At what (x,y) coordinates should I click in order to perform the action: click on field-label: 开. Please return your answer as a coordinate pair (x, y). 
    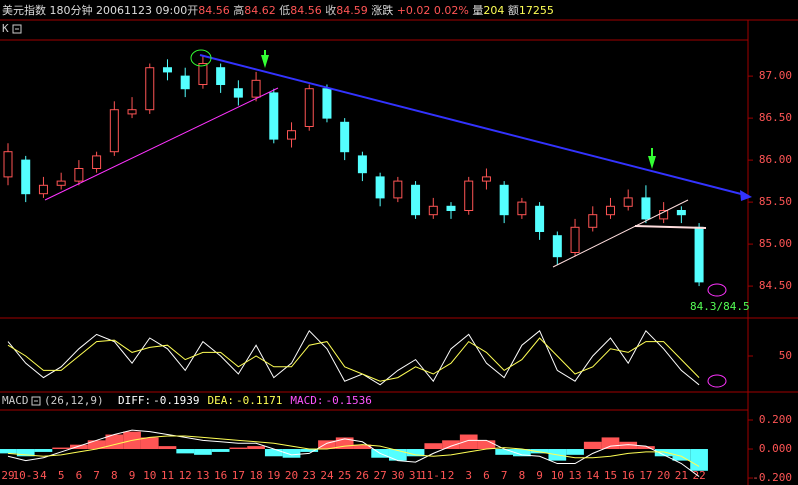
    Looking at the image, I should click on (193, 10).